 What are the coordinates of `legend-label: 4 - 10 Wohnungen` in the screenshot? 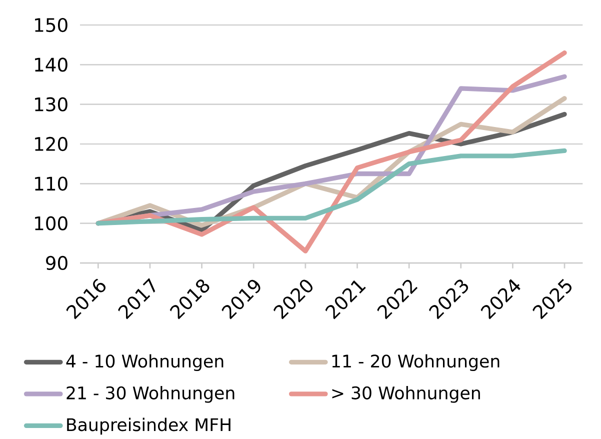 It's located at (145, 363).